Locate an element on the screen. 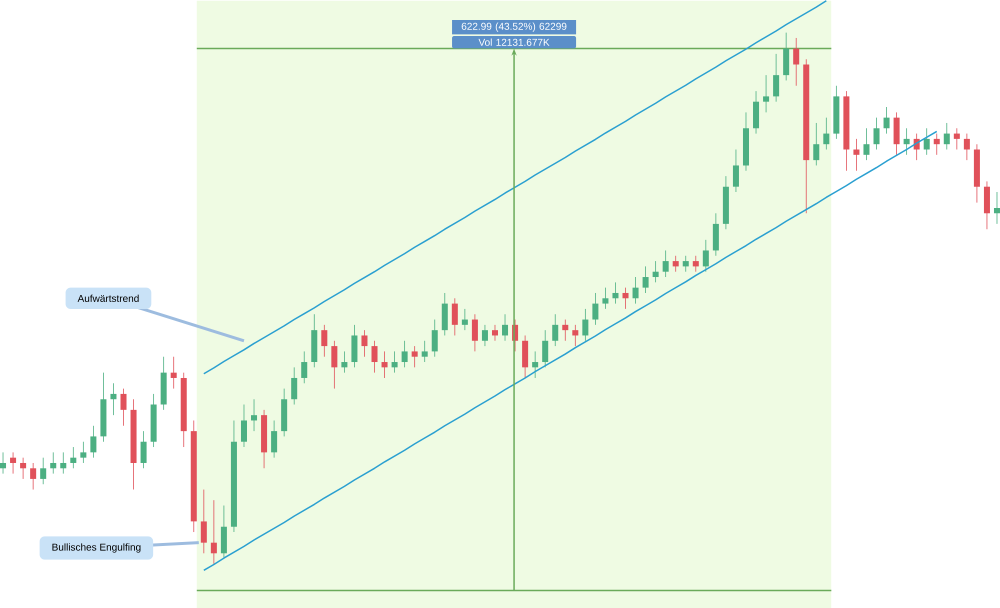 This screenshot has width=1000, height=608. annotation: Bullisches Engulfing is located at coordinates (96, 548).